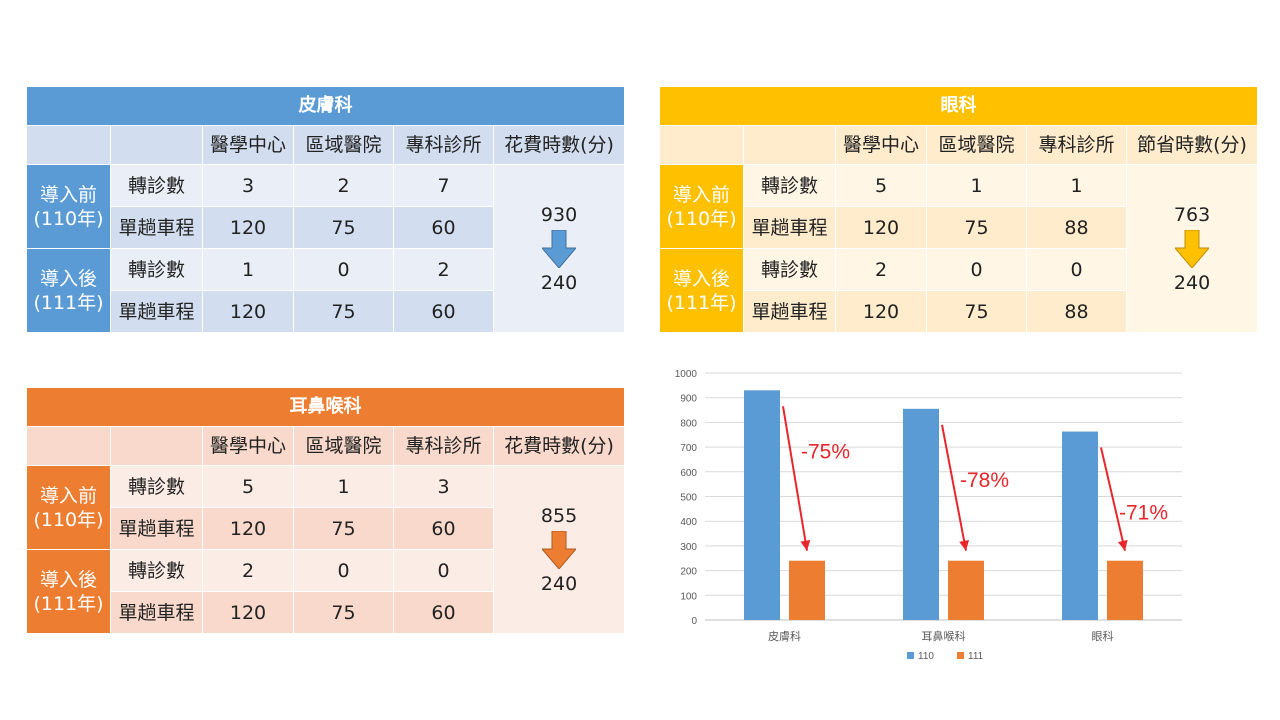 Image resolution: width=1280 pixels, height=720 pixels. I want to click on y-tick-label: 100, so click(688, 596).